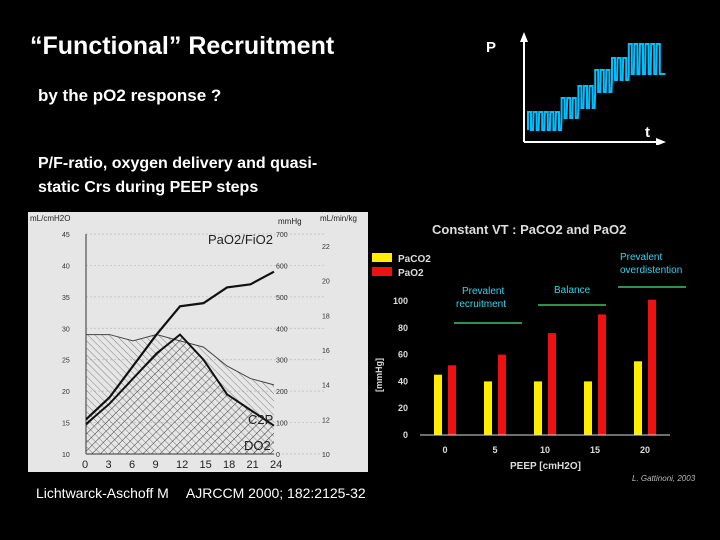  Describe the element at coordinates (524, 37) in the screenshot. I see `p-axis-arrow-icon` at that location.